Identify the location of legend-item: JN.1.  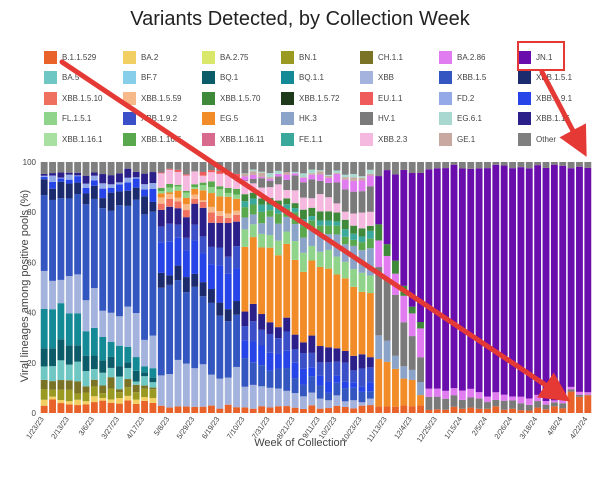
(535, 57).